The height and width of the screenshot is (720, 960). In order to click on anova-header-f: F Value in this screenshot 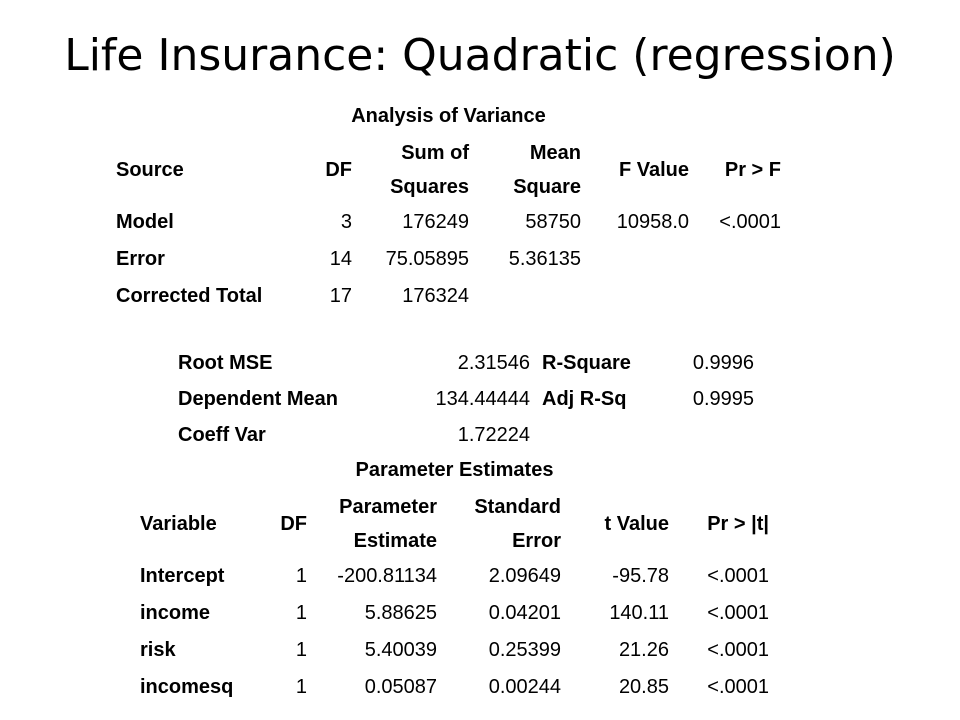, I will do `click(653, 169)`.